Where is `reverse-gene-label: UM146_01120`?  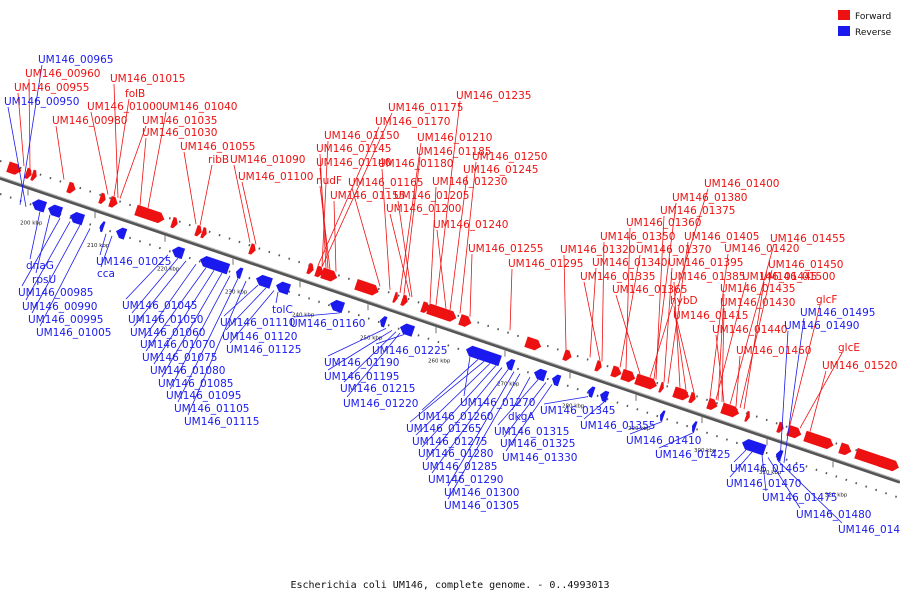
reverse-gene-label: UM146_01120 is located at coordinates (259, 337).